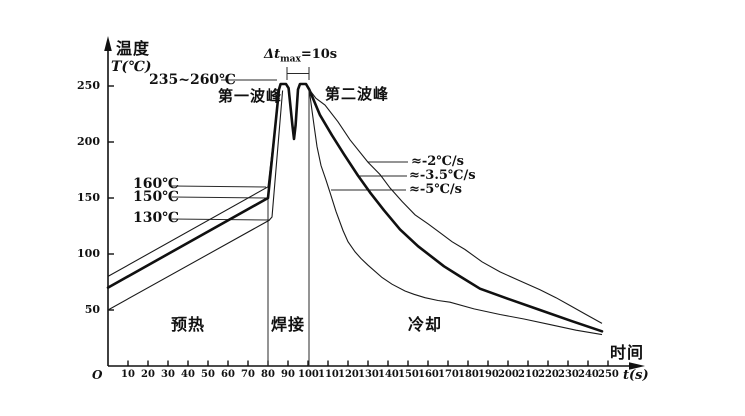 This screenshot has width=745, height=416. I want to click on preheat-lower-temp-label: 130℃, so click(156, 218).